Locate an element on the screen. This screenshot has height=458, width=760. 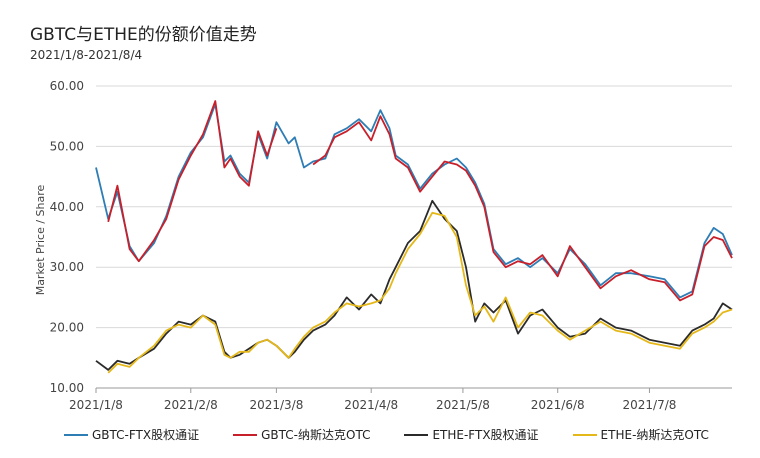
x-tick-label: 2021/7/8 is located at coordinates (649, 405).